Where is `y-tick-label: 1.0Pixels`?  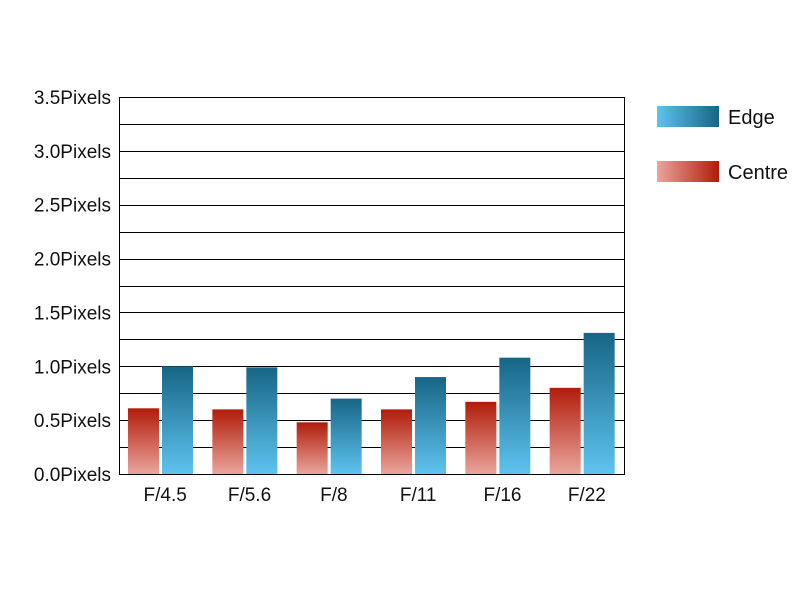
y-tick-label: 1.0Pixels is located at coordinates (72, 367).